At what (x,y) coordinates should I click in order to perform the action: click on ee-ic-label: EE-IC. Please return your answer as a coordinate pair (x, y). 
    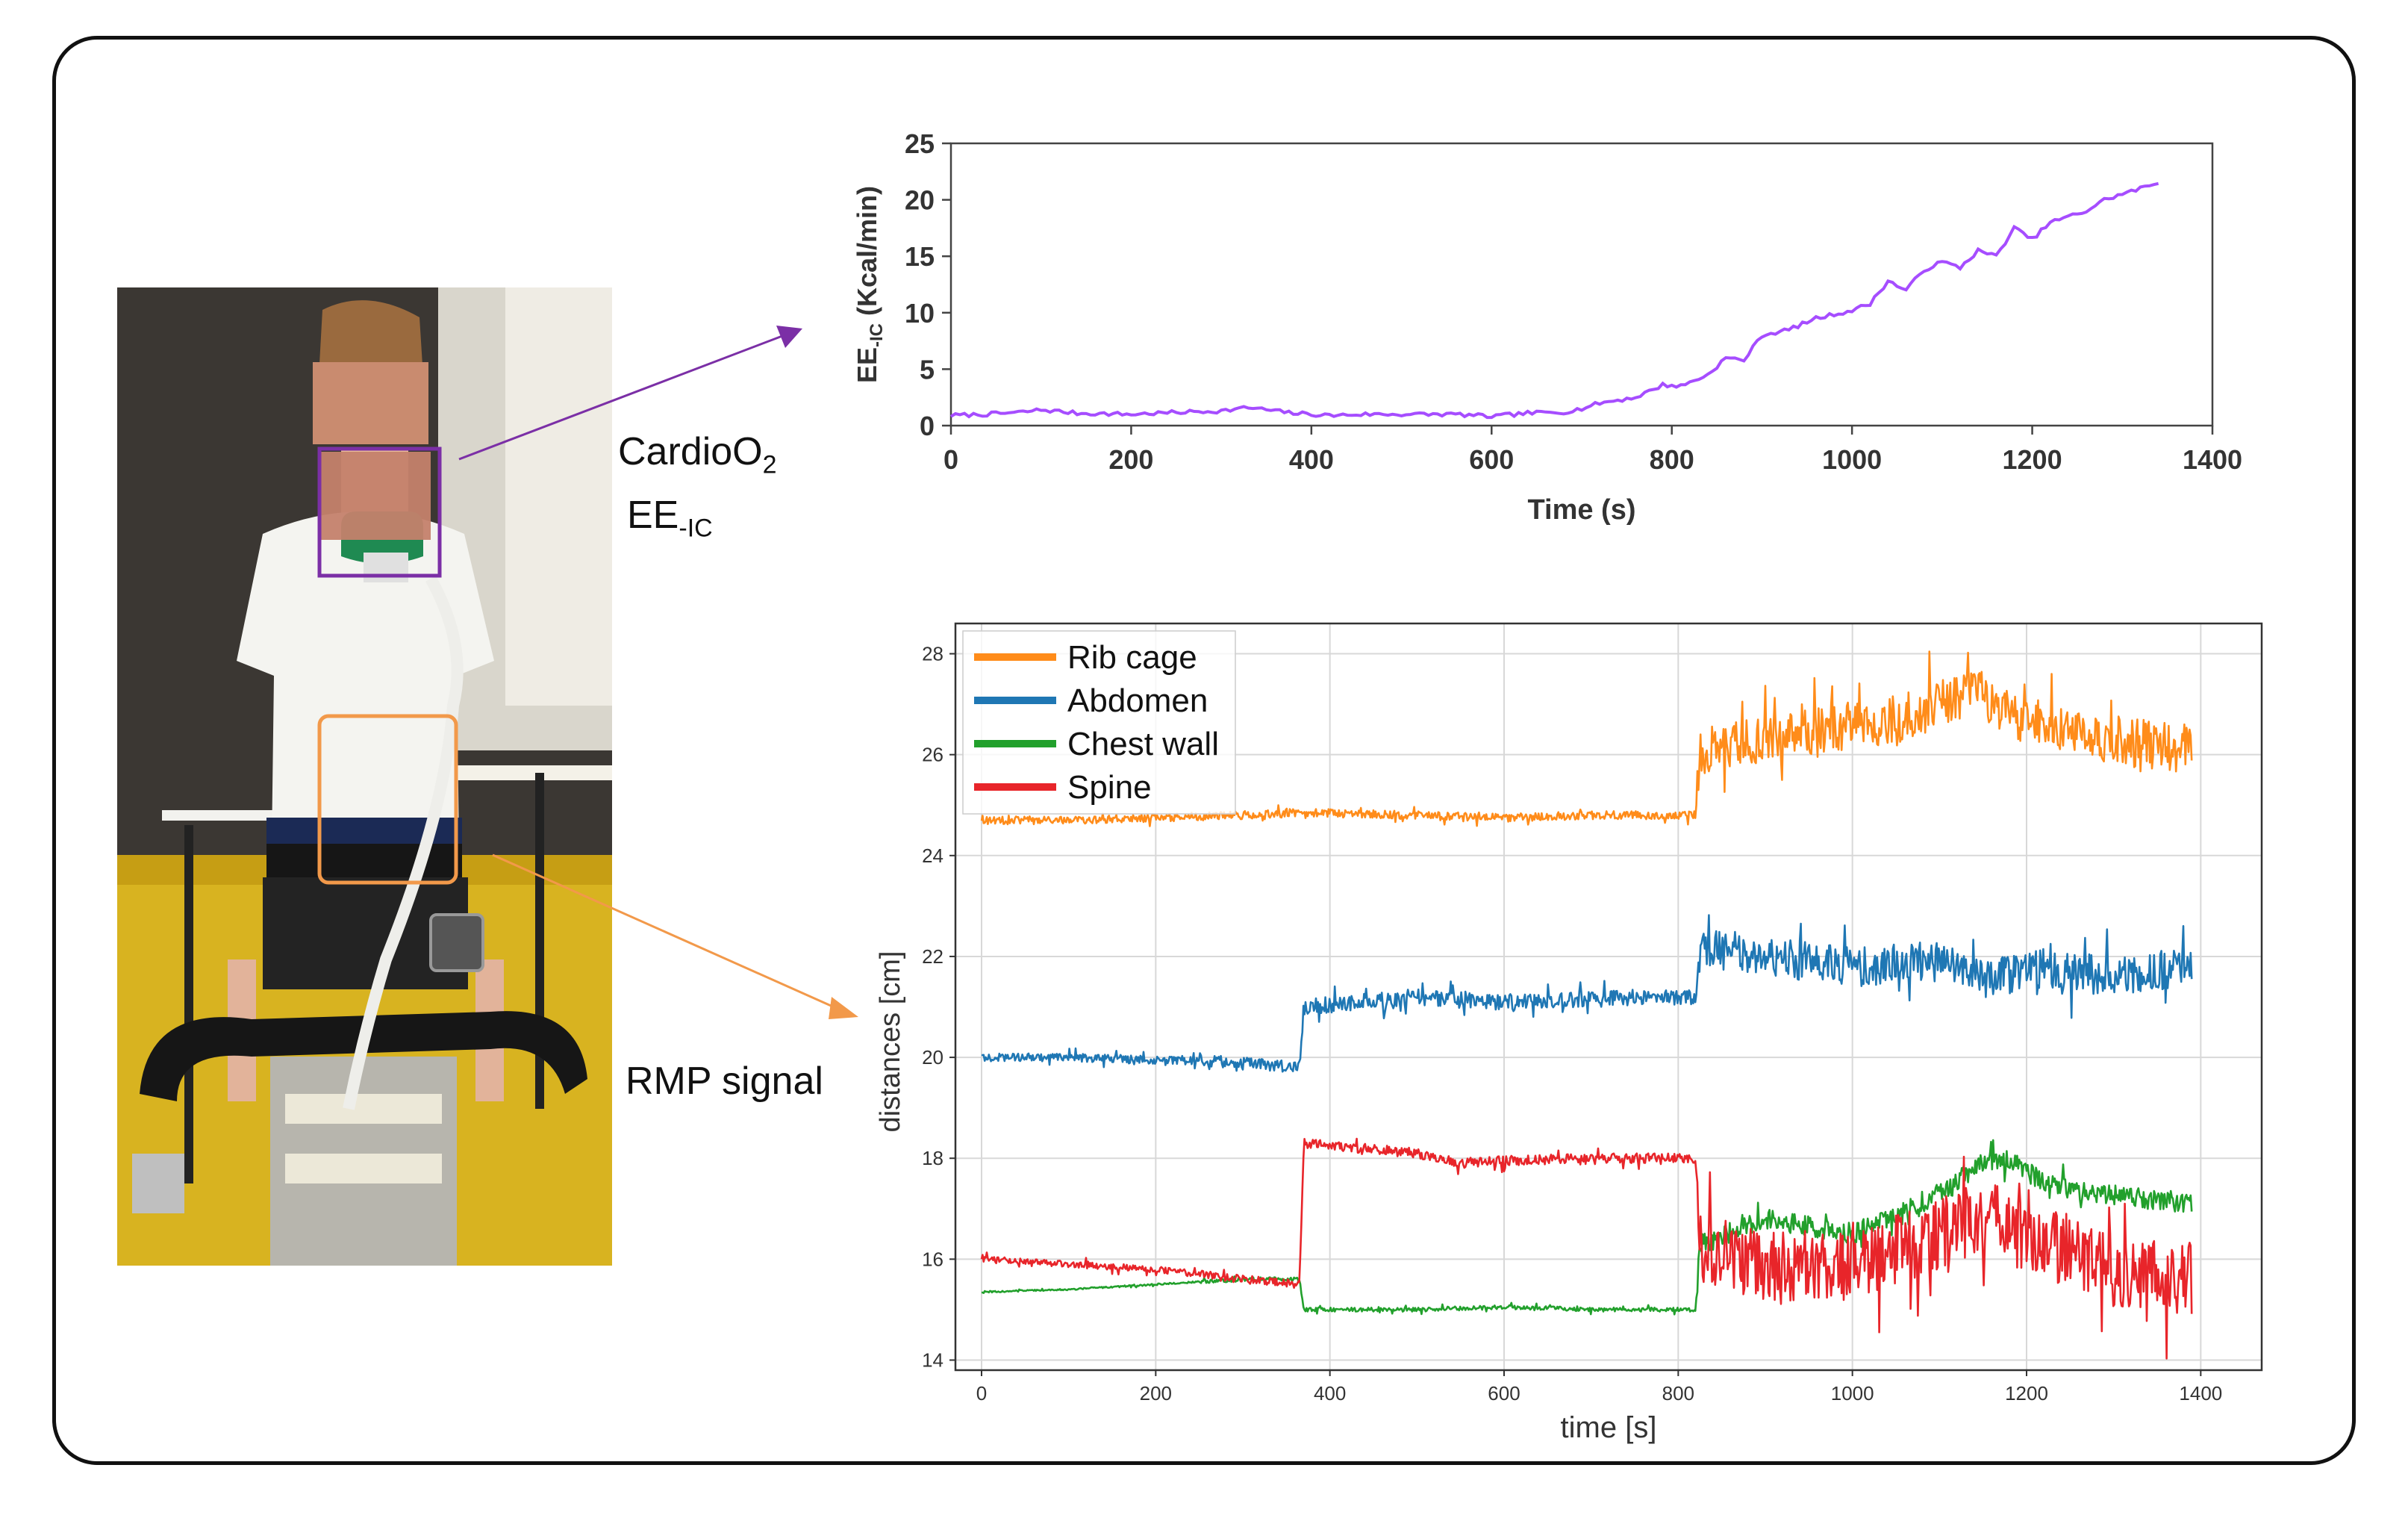
    Looking at the image, I should click on (670, 518).